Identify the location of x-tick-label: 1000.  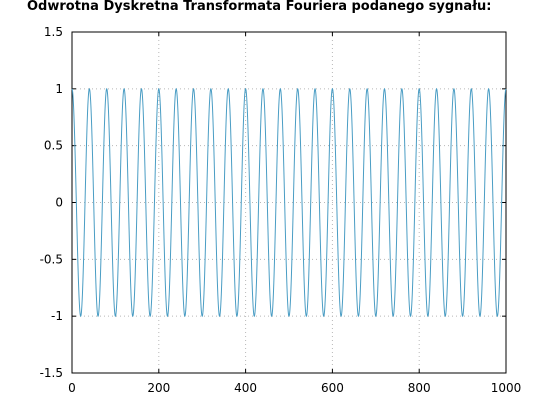
(506, 388).